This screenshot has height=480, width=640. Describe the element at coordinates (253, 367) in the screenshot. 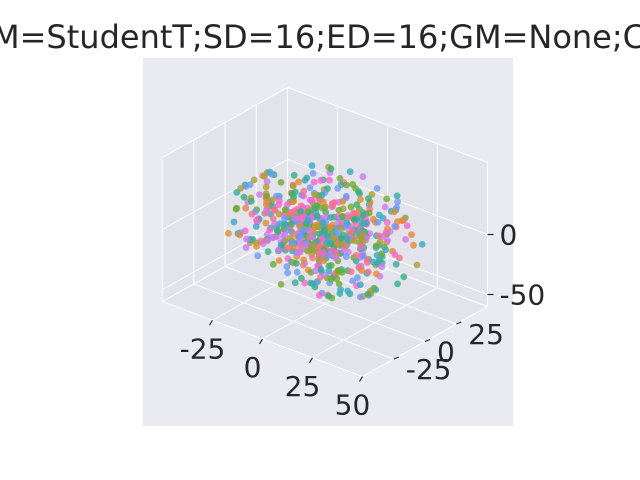

I see `x-tick-label: 0` at that location.